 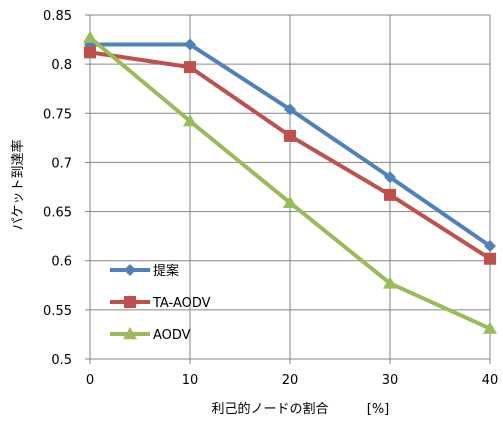 What do you see at coordinates (390, 380) in the screenshot?
I see `x-tick-label: 30` at bounding box center [390, 380].